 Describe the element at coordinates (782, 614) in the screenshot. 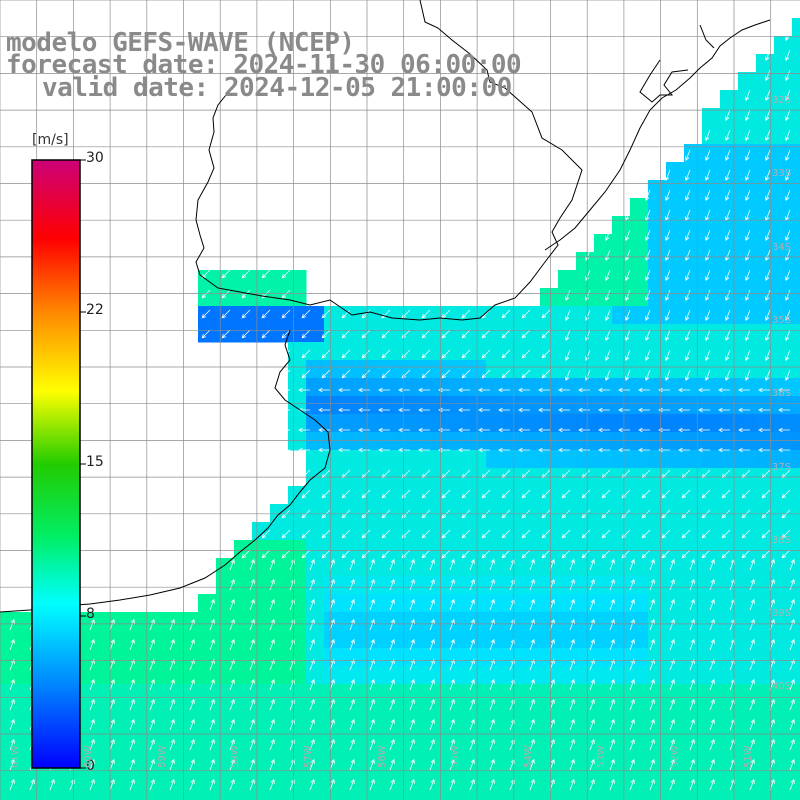

I see `latitude-label: 39S` at that location.